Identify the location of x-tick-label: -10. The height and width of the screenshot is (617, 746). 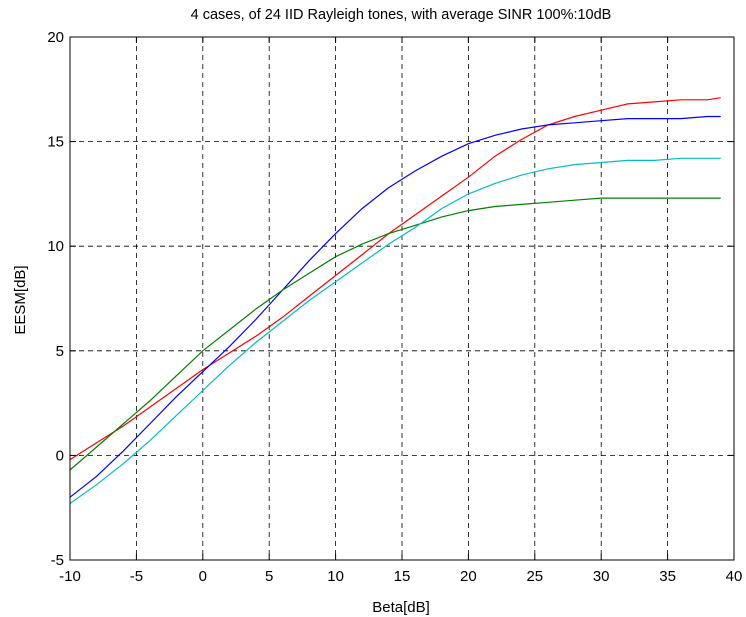
(70, 576).